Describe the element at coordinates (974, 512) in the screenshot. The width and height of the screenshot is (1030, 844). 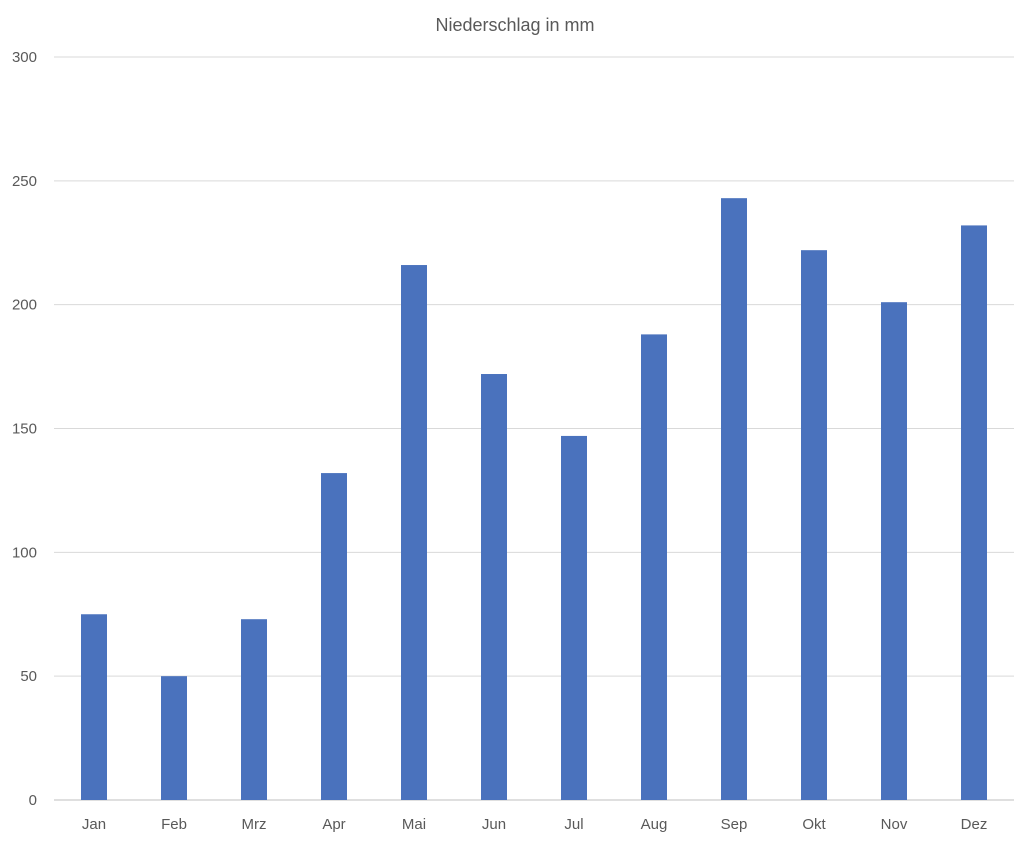
I see `bar-dez` at that location.